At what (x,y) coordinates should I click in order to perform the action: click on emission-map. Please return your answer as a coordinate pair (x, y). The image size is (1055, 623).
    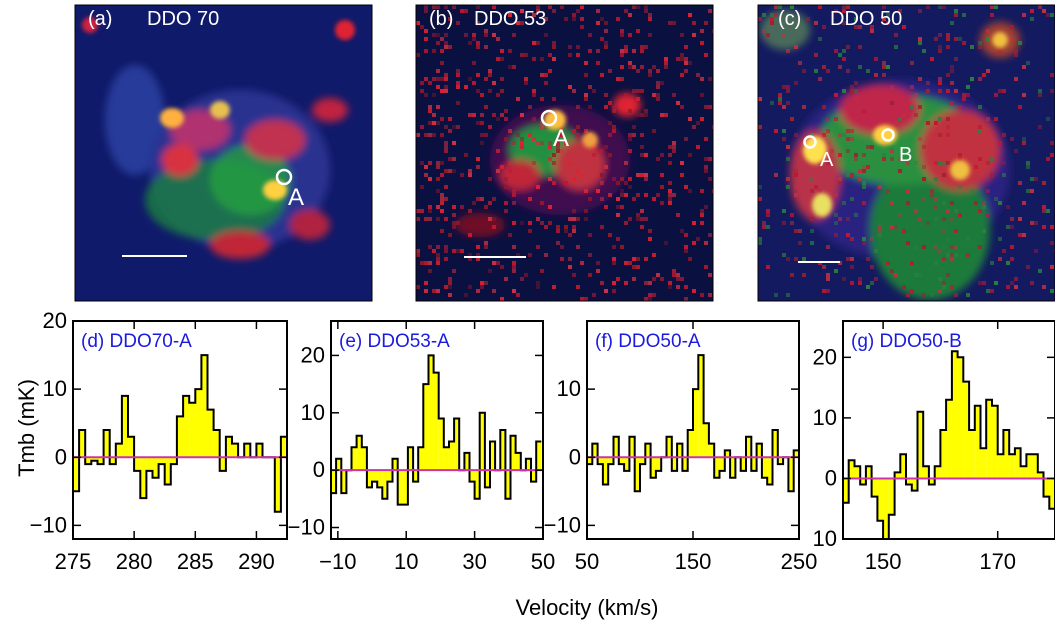
    Looking at the image, I should click on (548, 165).